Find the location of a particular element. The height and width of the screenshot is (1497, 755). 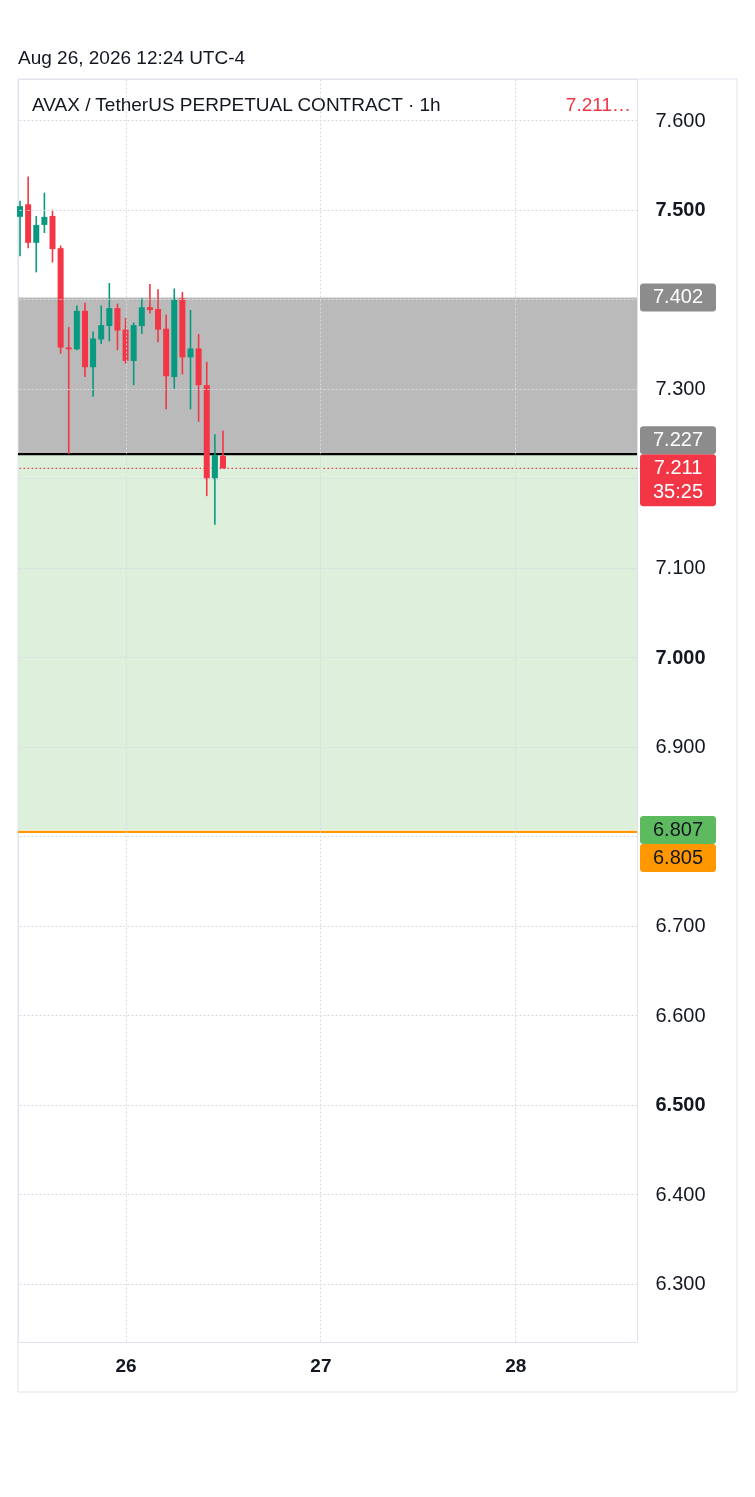

chart-subtitle: Aug 26, 2026 12:24 UTC-4 is located at coordinates (132, 57).